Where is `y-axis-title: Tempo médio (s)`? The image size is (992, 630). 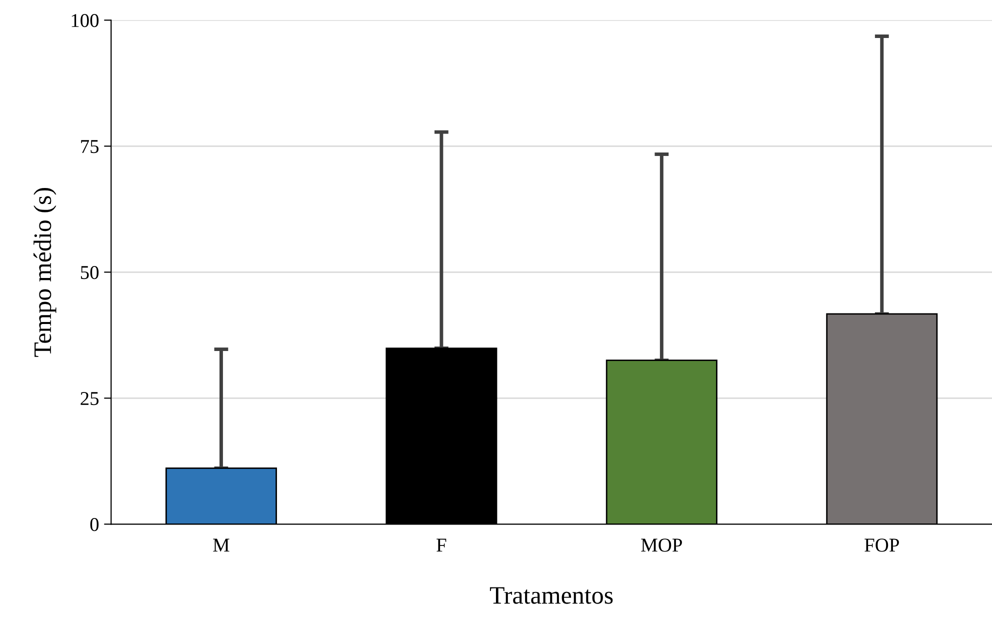
y-axis-title: Tempo médio (s) is located at coordinates (45, 272).